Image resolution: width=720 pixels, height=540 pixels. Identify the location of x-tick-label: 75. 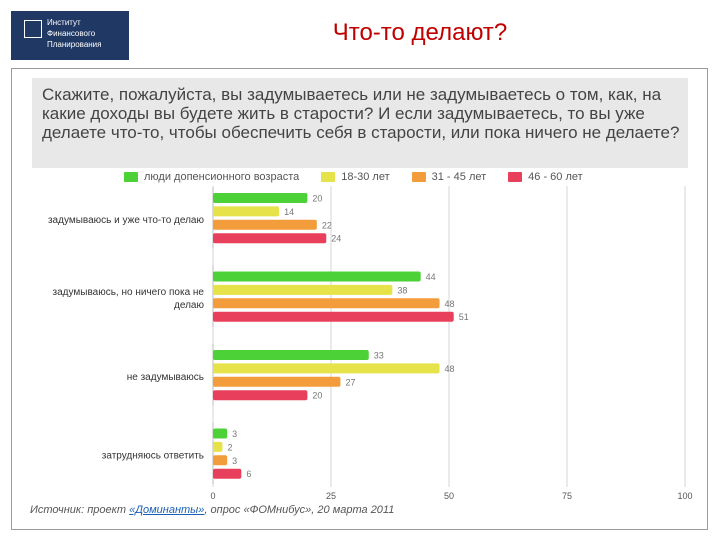
(567, 496).